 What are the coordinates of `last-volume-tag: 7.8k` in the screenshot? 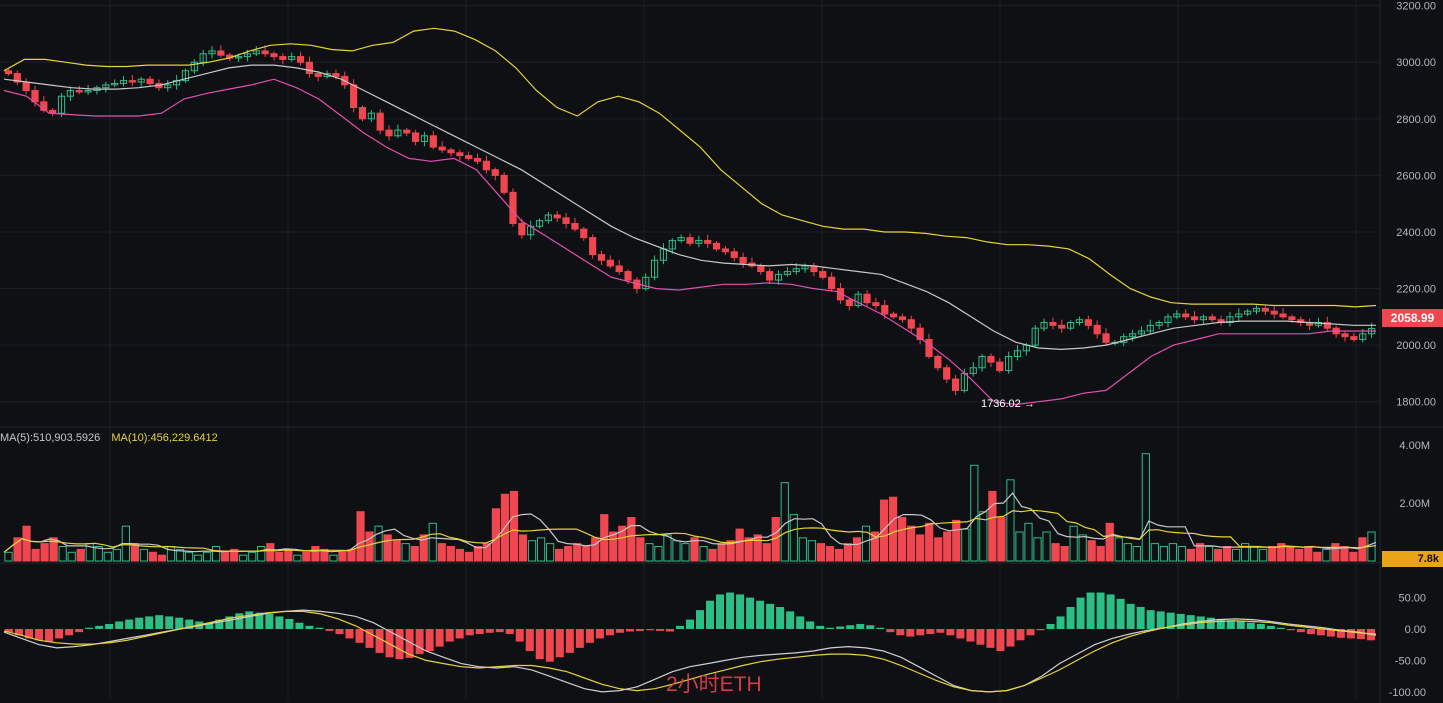 It's located at (1412, 559).